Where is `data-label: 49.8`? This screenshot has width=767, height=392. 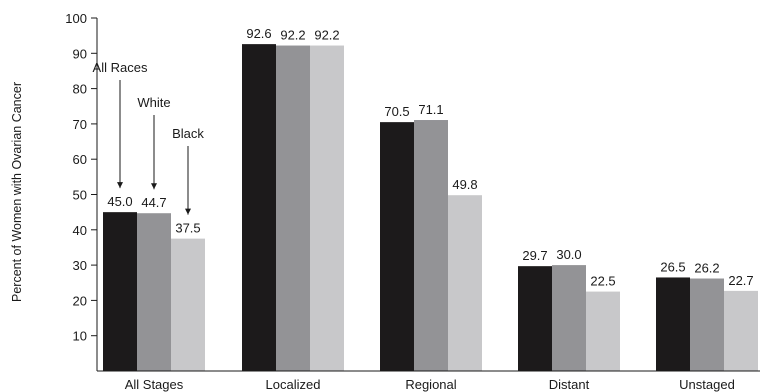
data-label: 49.8 is located at coordinates (464, 184).